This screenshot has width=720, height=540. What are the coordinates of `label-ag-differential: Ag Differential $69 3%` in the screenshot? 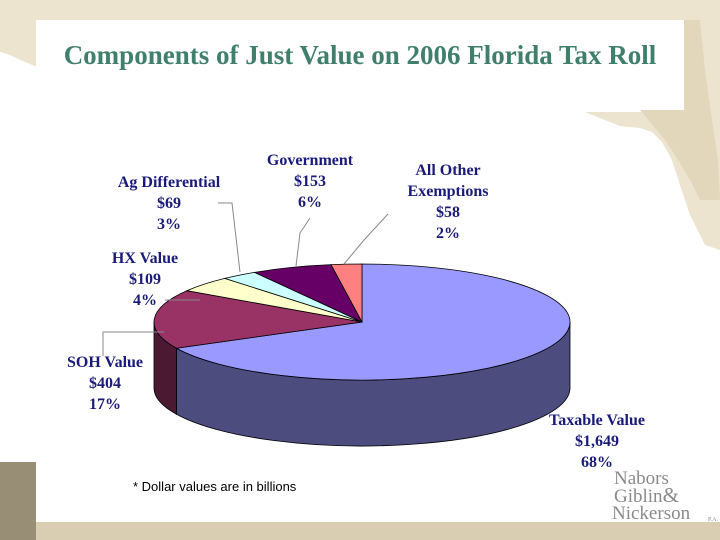 It's located at (169, 203).